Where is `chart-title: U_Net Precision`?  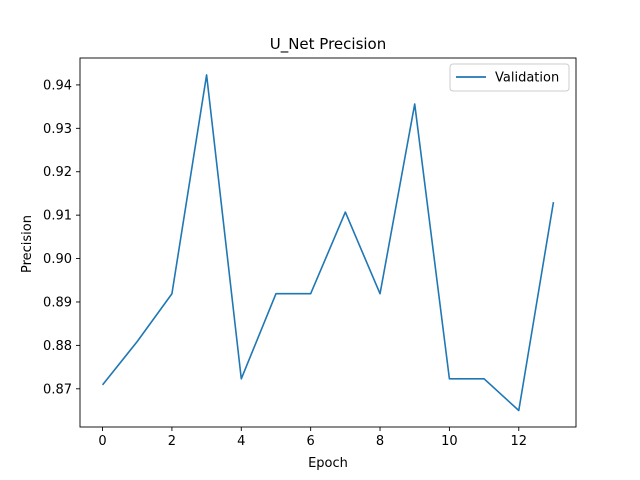 chart-title: U_Net Precision is located at coordinates (328, 44).